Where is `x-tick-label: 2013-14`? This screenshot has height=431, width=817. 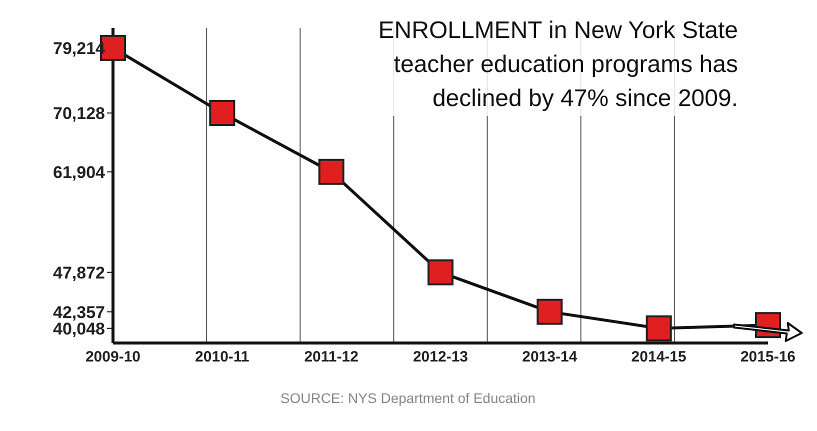
x-tick-label: 2013-14 is located at coordinates (550, 357).